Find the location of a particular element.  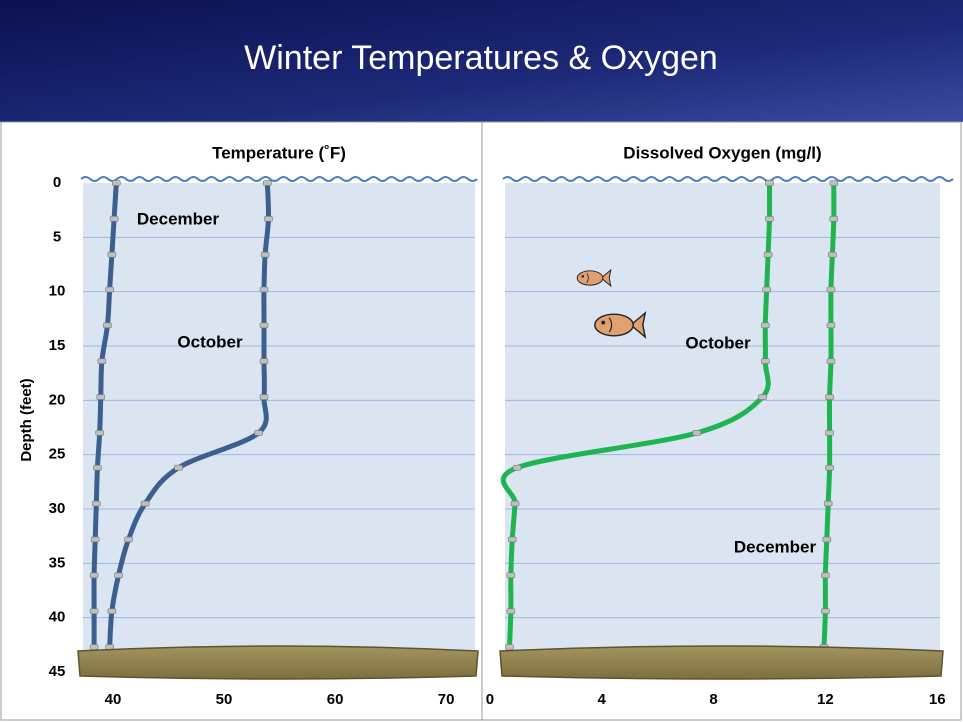

x-tick-label: 50 is located at coordinates (224, 699).